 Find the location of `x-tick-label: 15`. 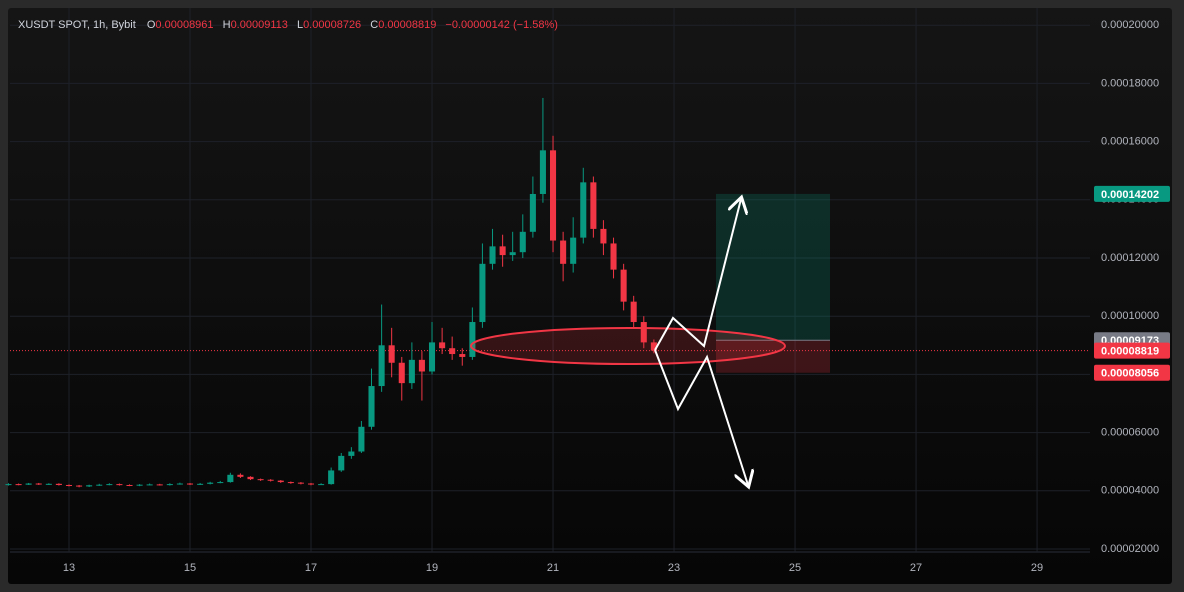

x-tick-label: 15 is located at coordinates (190, 568).